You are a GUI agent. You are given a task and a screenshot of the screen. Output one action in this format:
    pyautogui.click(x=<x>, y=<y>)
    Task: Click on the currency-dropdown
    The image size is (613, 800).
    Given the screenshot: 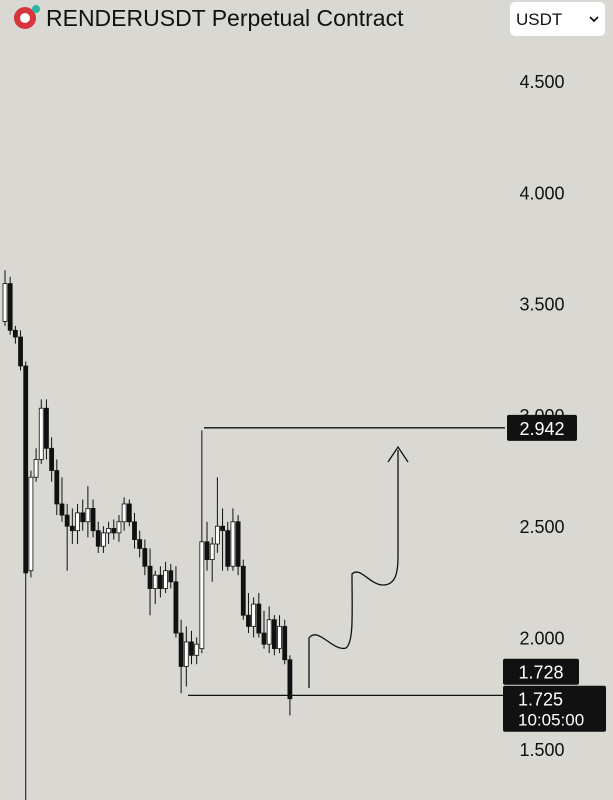 What is the action you would take?
    pyautogui.click(x=557, y=19)
    